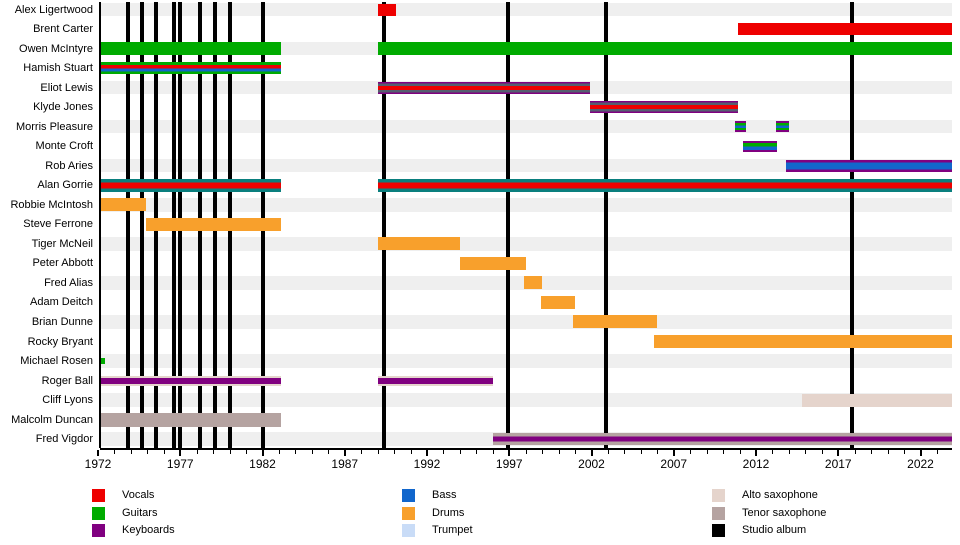 This screenshot has height=545, width=960. Describe the element at coordinates (718, 513) in the screenshot. I see `legend-swatch-tenor-saxophone` at that location.